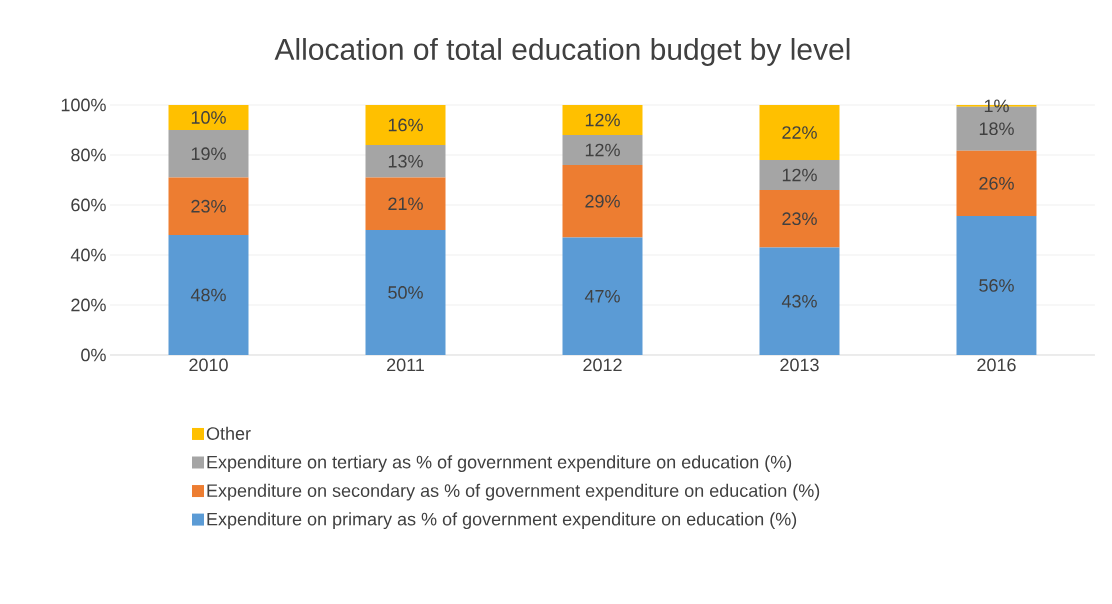  I want to click on data-label: 43%, so click(799, 301).